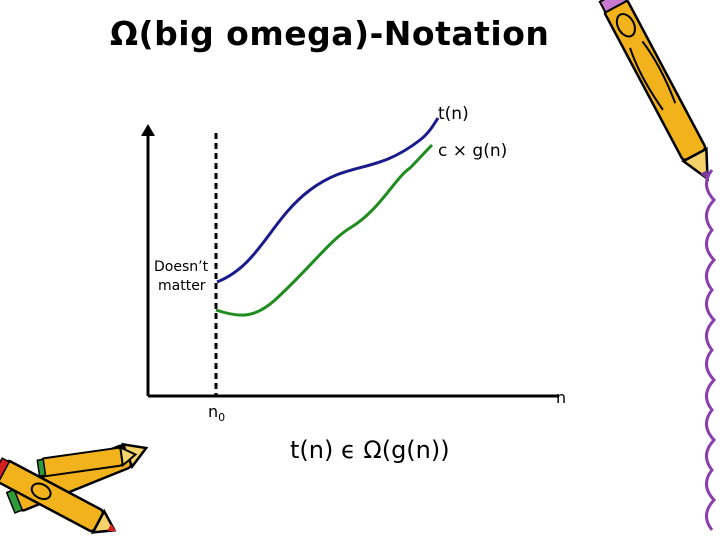 This screenshot has width=720, height=540. Describe the element at coordinates (182, 286) in the screenshot. I see `region-label-line2: matter` at that location.